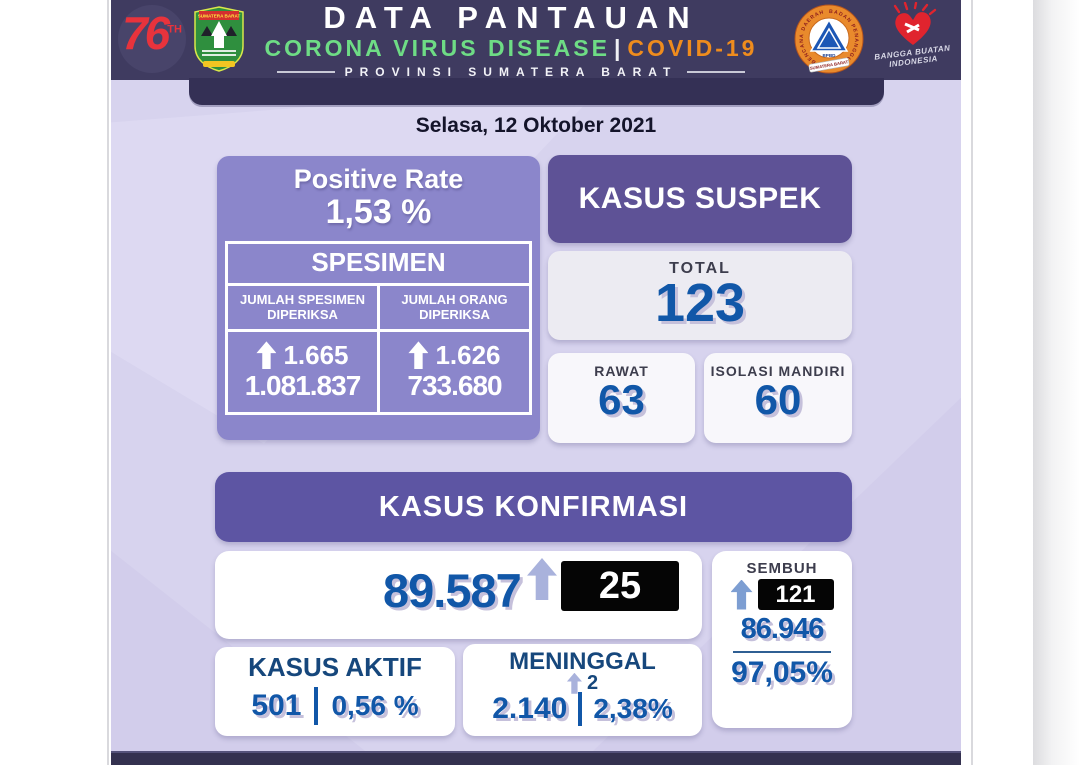 The image size is (1080, 765). What do you see at coordinates (276, 706) in the screenshot?
I see `kasus-aktif-value: 501` at bounding box center [276, 706].